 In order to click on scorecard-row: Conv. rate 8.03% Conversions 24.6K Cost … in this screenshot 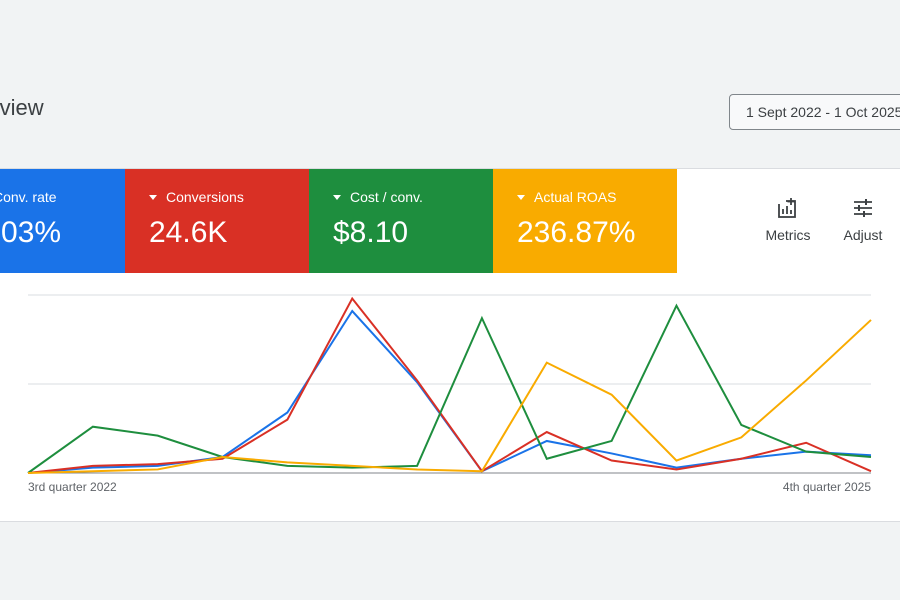, I will do `click(338, 221)`.